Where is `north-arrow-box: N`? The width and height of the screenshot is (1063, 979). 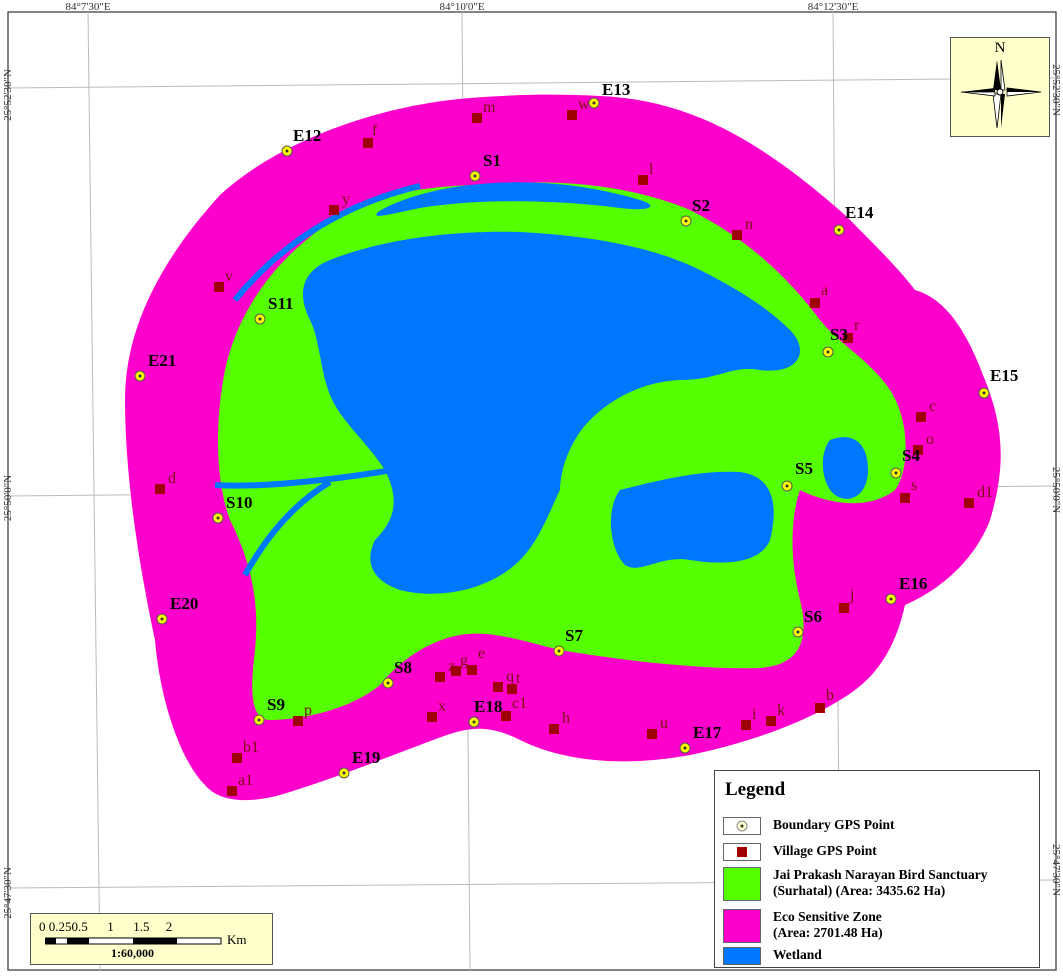 north-arrow-box: N is located at coordinates (1000, 87).